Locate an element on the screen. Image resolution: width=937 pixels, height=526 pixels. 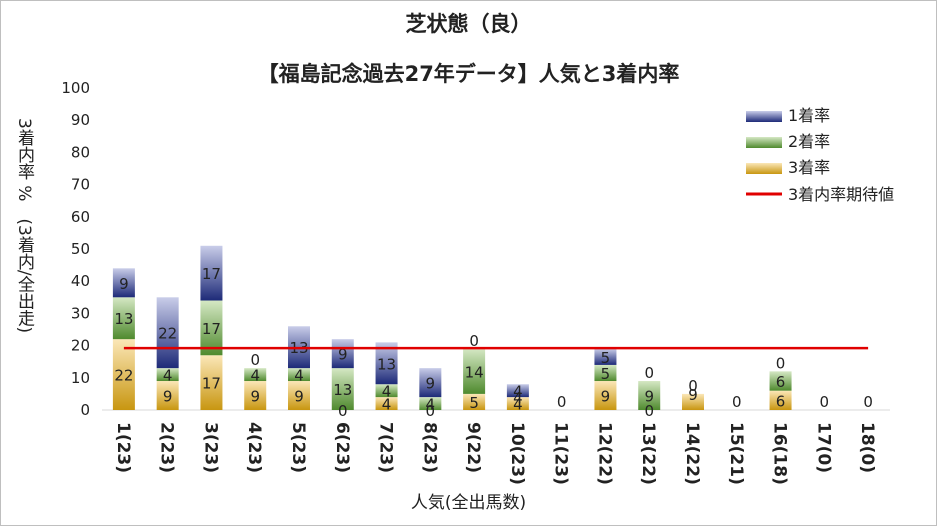
legend-2nd-label: 2着率 is located at coordinates (809, 141).